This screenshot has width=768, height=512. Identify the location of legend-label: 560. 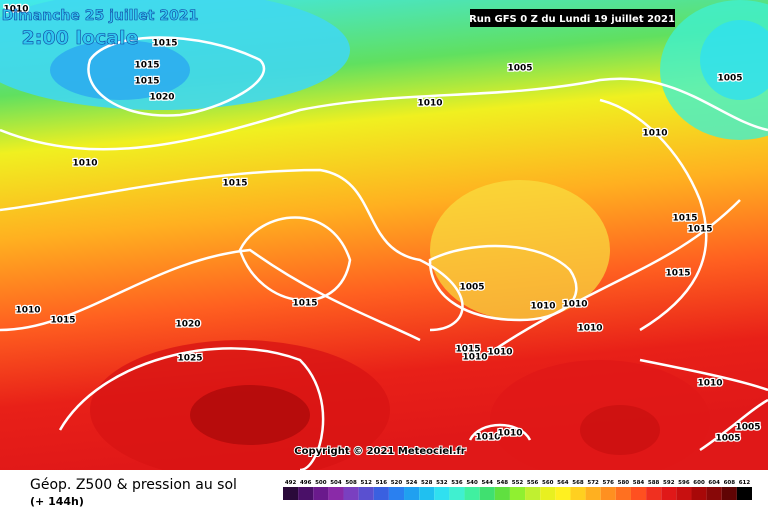
(548, 483).